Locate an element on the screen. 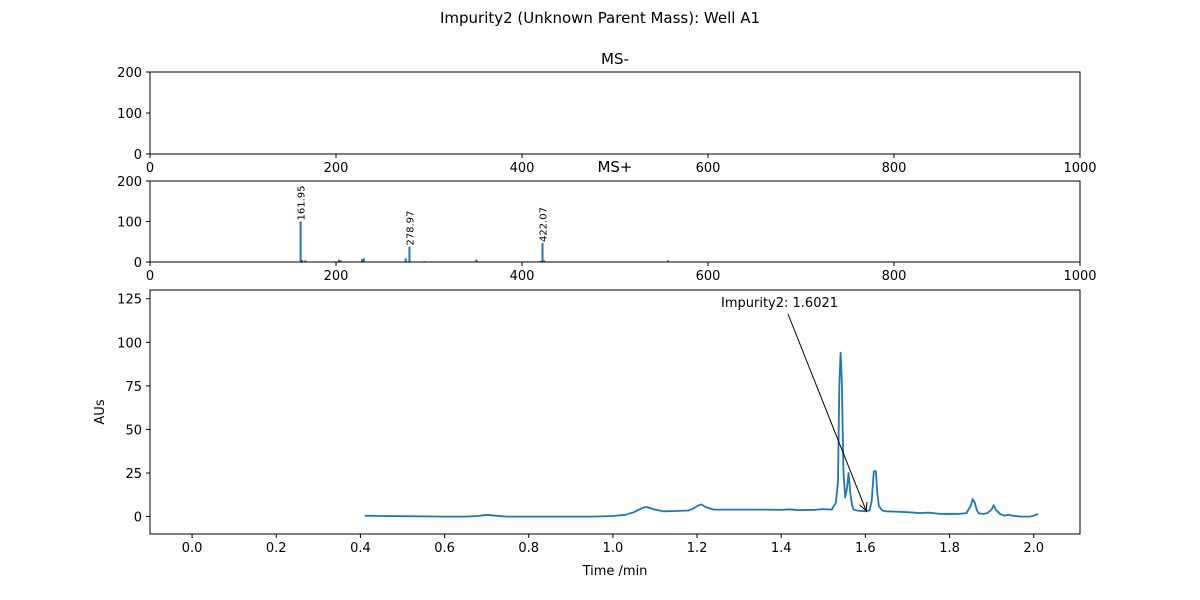 Image resolution: width=1200 pixels, height=600 pixels. uv-x-tick-label: 0.0 is located at coordinates (192, 548).